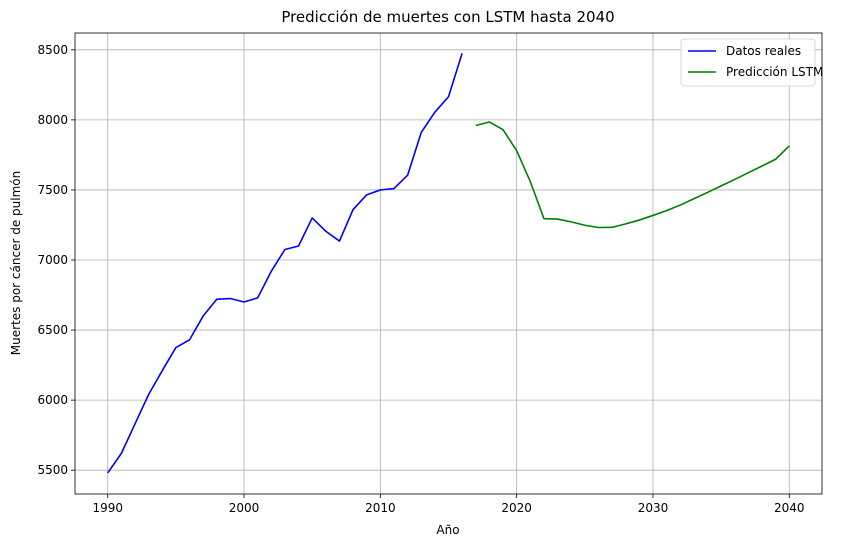 The height and width of the screenshot is (547, 859). Describe the element at coordinates (52, 470) in the screenshot. I see `y-tick-label: 5500` at that location.